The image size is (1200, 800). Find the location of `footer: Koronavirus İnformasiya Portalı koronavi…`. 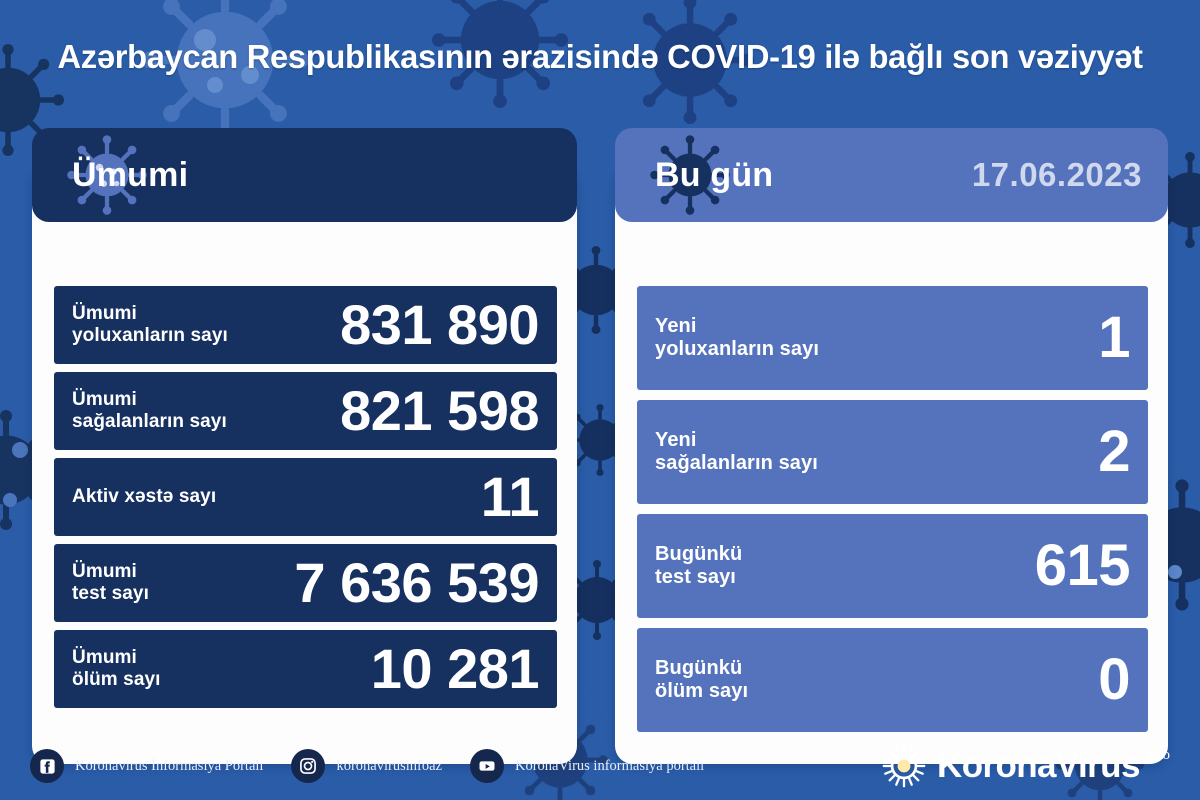

footer: Koronavirus İnformasiya Portalı koronavi… is located at coordinates (600, 766).